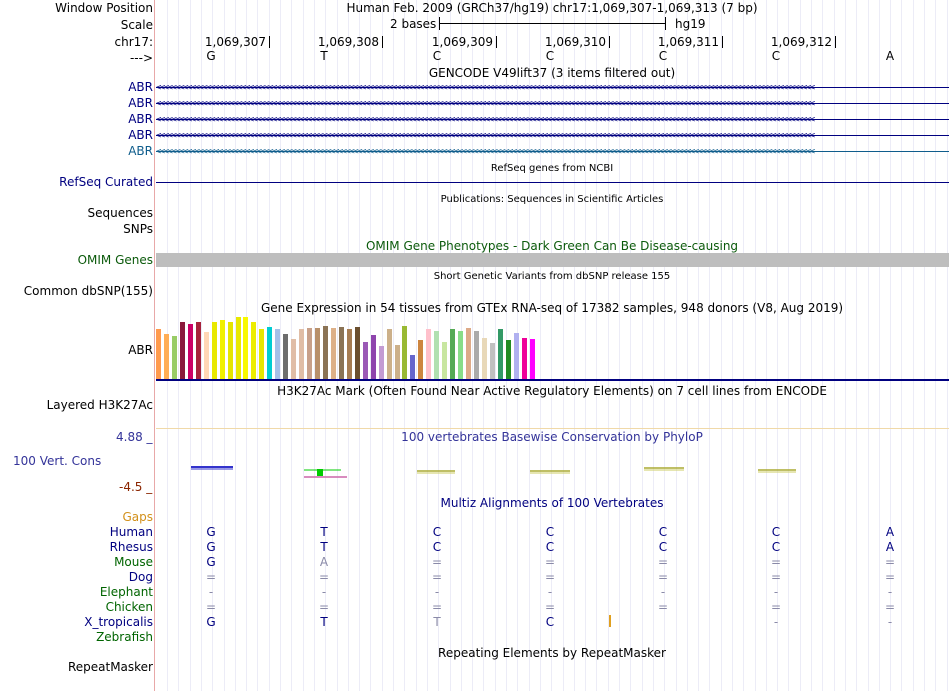 Image resolution: width=950 pixels, height=691 pixels. Describe the element at coordinates (552, 347) in the screenshot. I see `gtex-bar-chart` at that location.